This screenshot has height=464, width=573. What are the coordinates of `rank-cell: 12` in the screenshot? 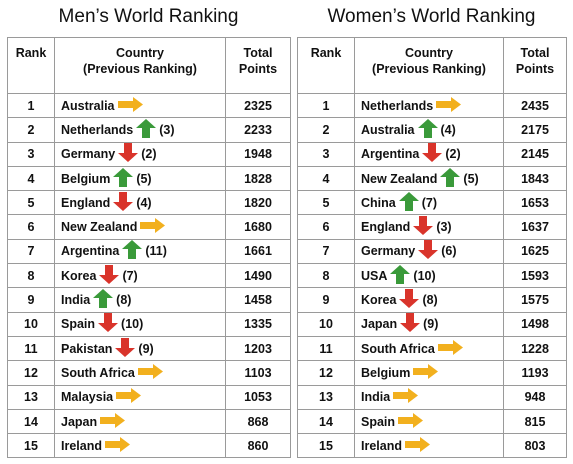 It's located at (31, 373).